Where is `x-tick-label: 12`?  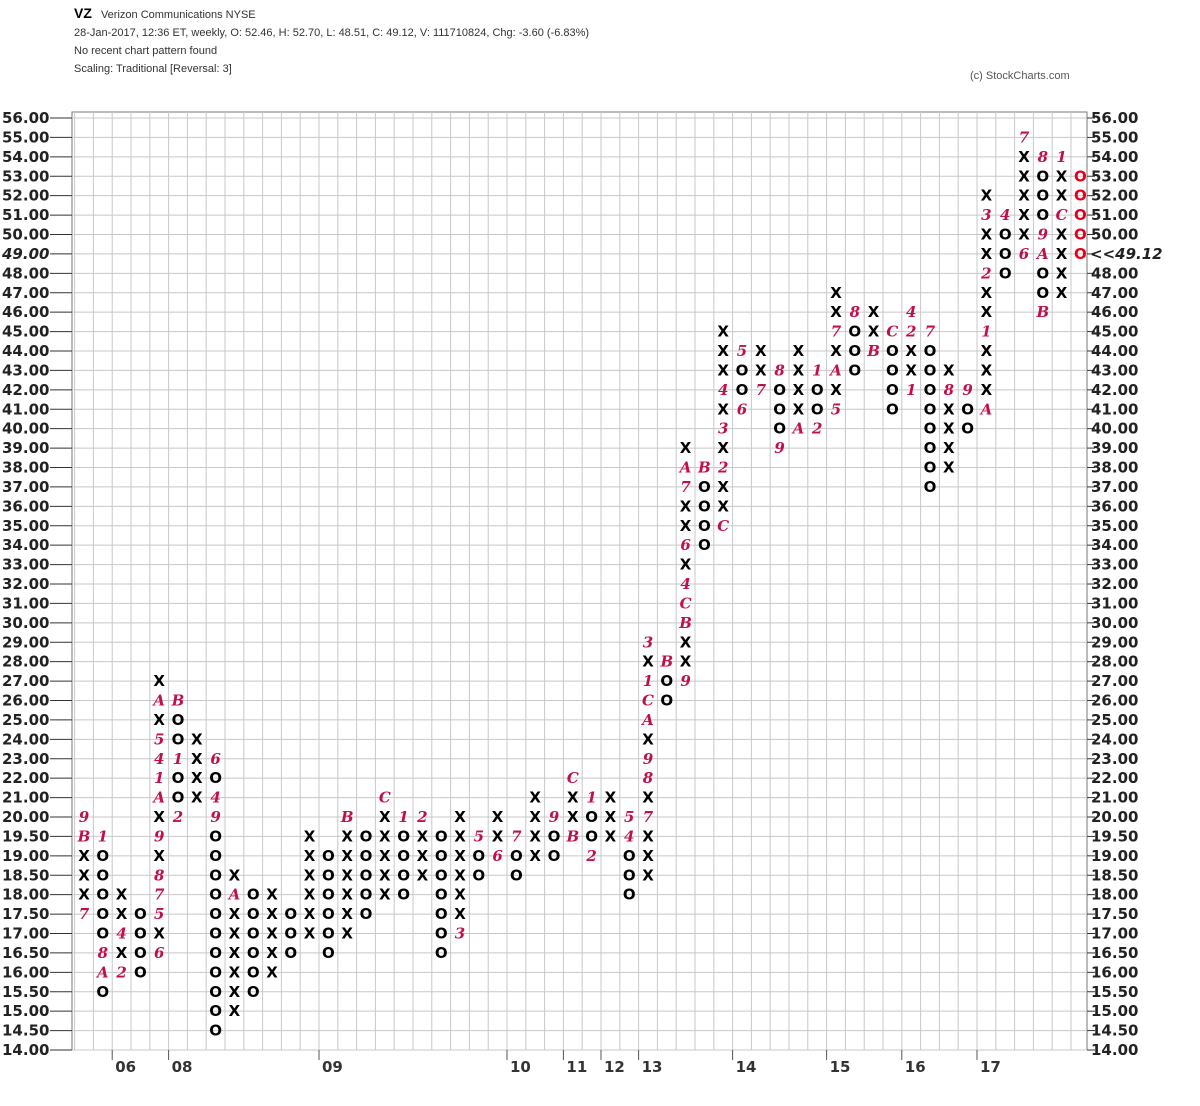
x-tick-label: 12 is located at coordinates (614, 1067).